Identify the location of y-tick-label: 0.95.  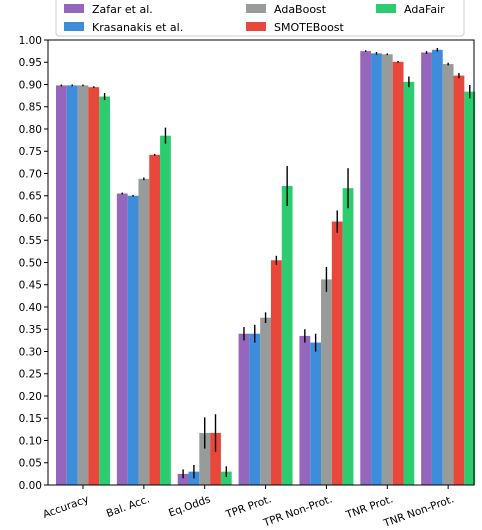
(30, 63).